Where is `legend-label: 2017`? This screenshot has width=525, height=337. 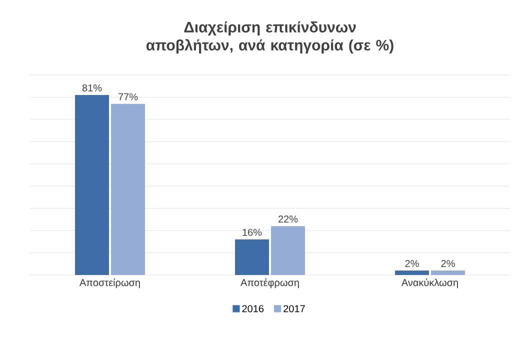 legend-label: 2017 is located at coordinates (294, 308).